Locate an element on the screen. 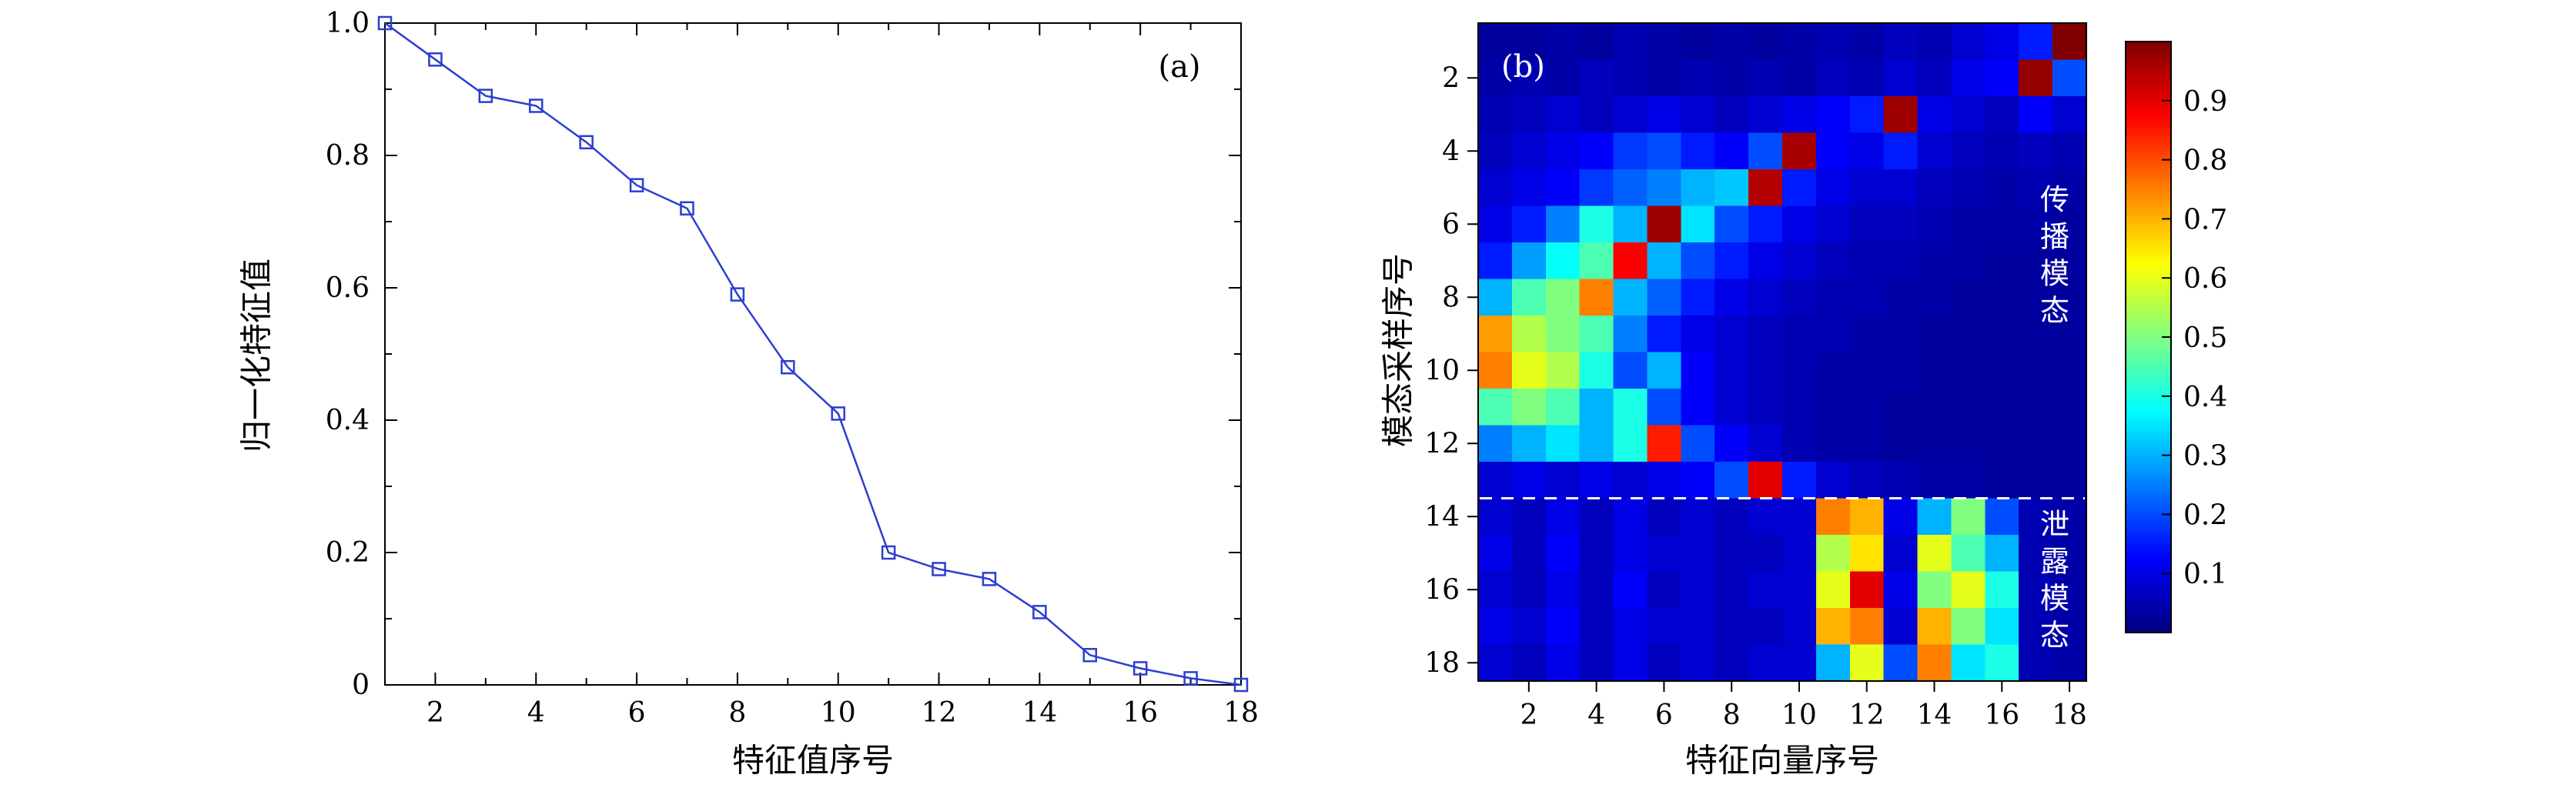 This screenshot has width=2576, height=788. svg-text: 0.5 is located at coordinates (2205, 338).